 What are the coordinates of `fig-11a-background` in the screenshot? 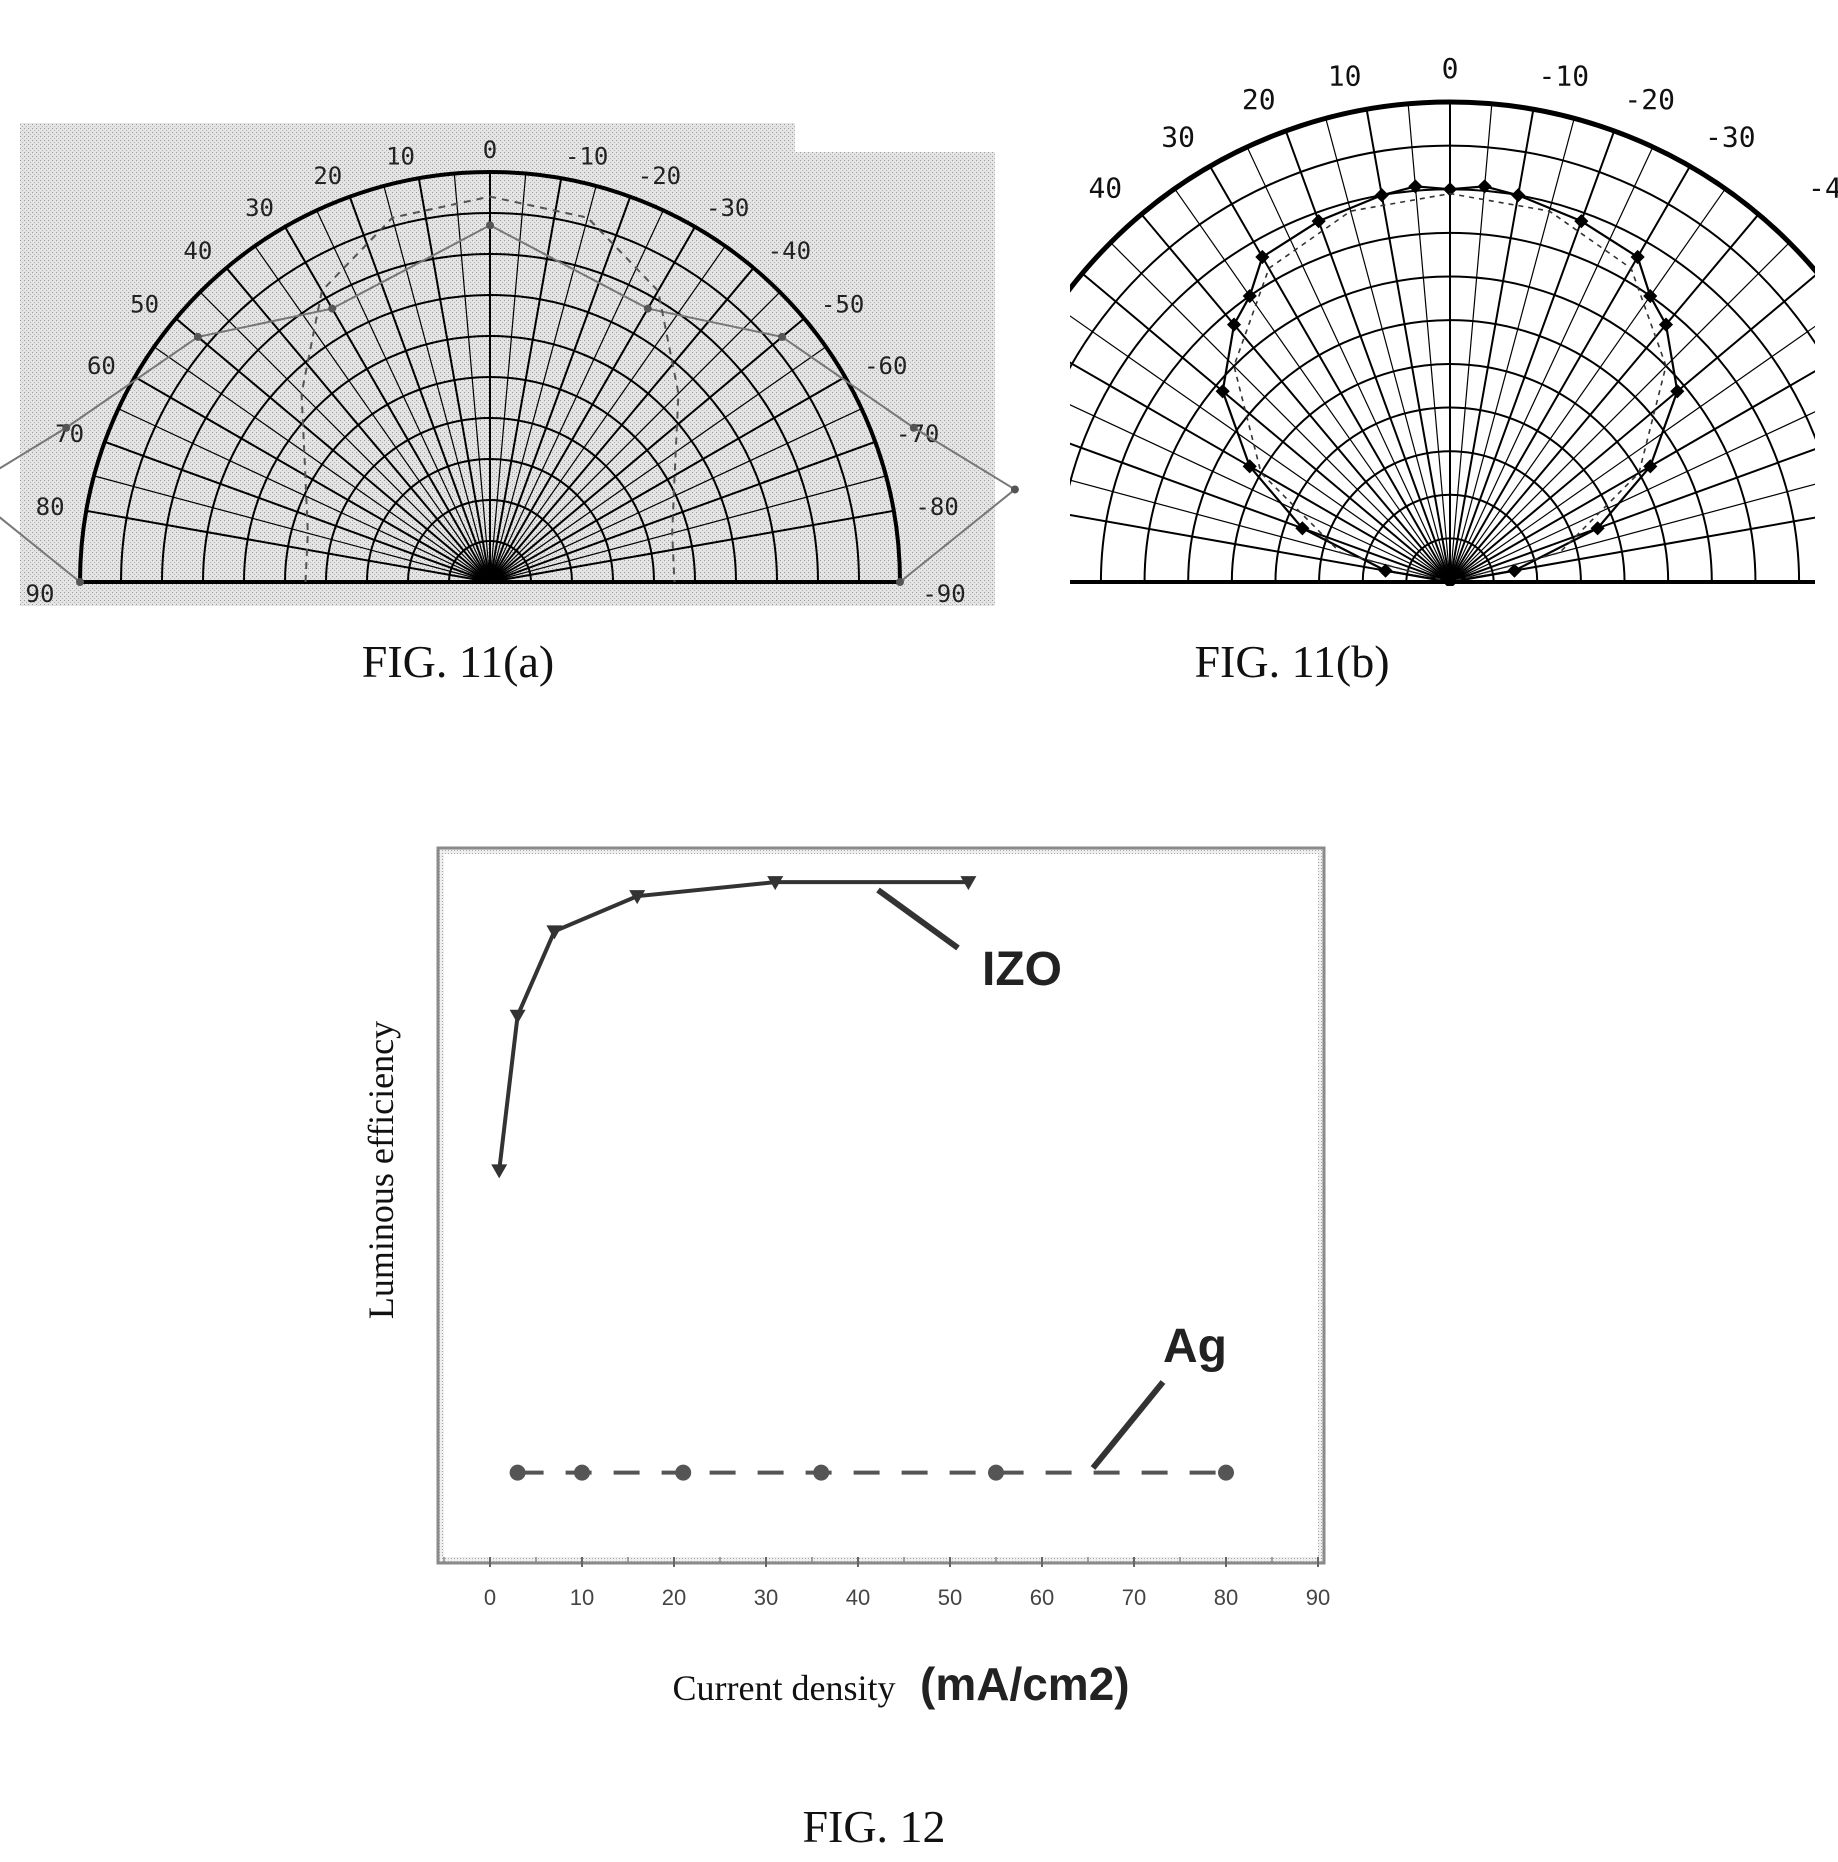 It's located at (407, 364).